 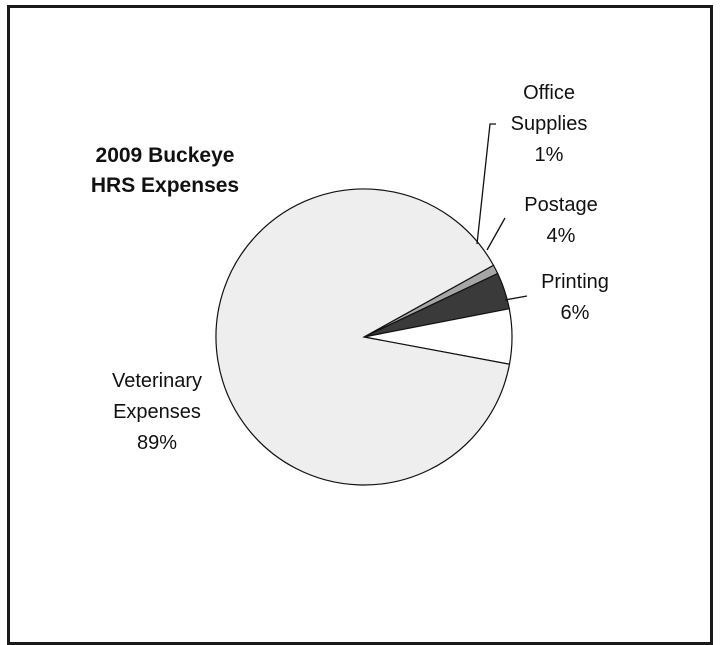 What do you see at coordinates (516, 298) in the screenshot?
I see `leader-line-printing` at bounding box center [516, 298].